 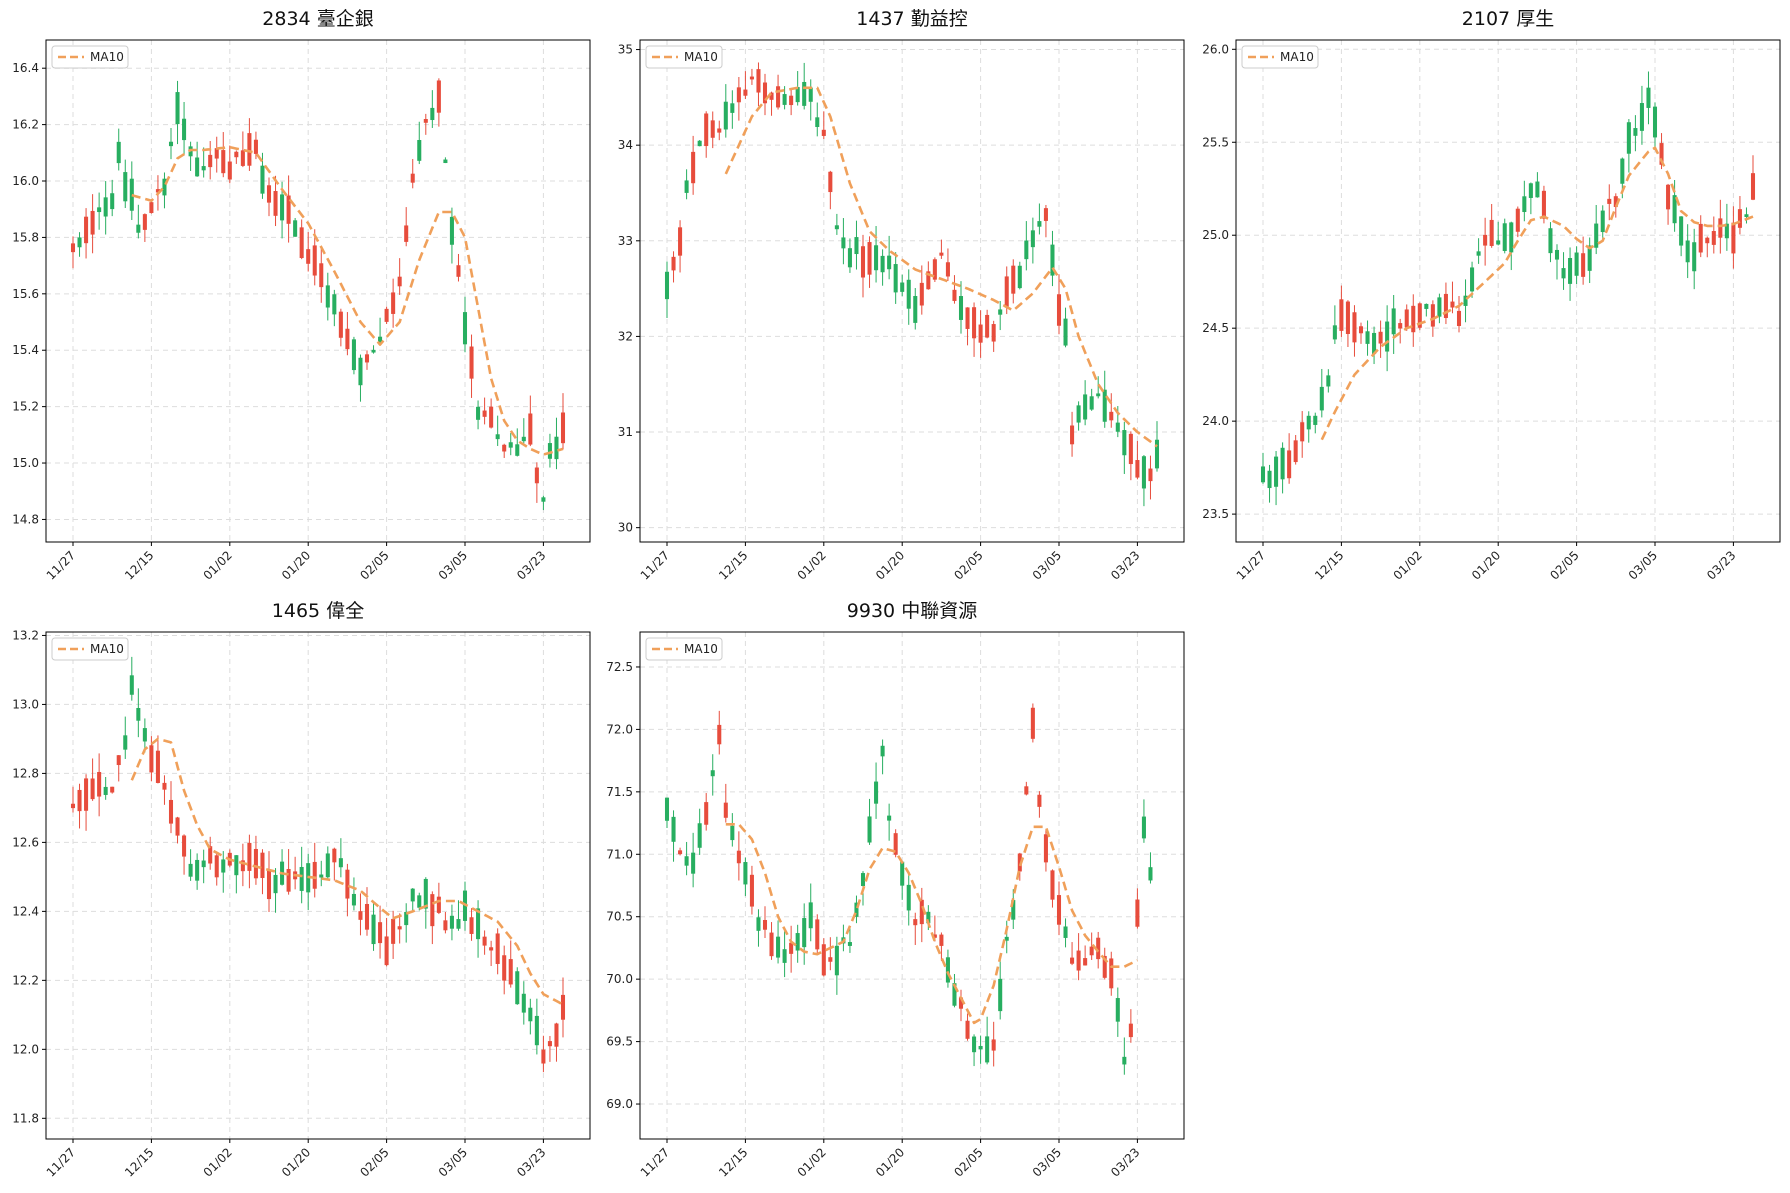 What do you see at coordinates (317, 19) in the screenshot?
I see `chart-title: 2834 臺企銀` at bounding box center [317, 19].